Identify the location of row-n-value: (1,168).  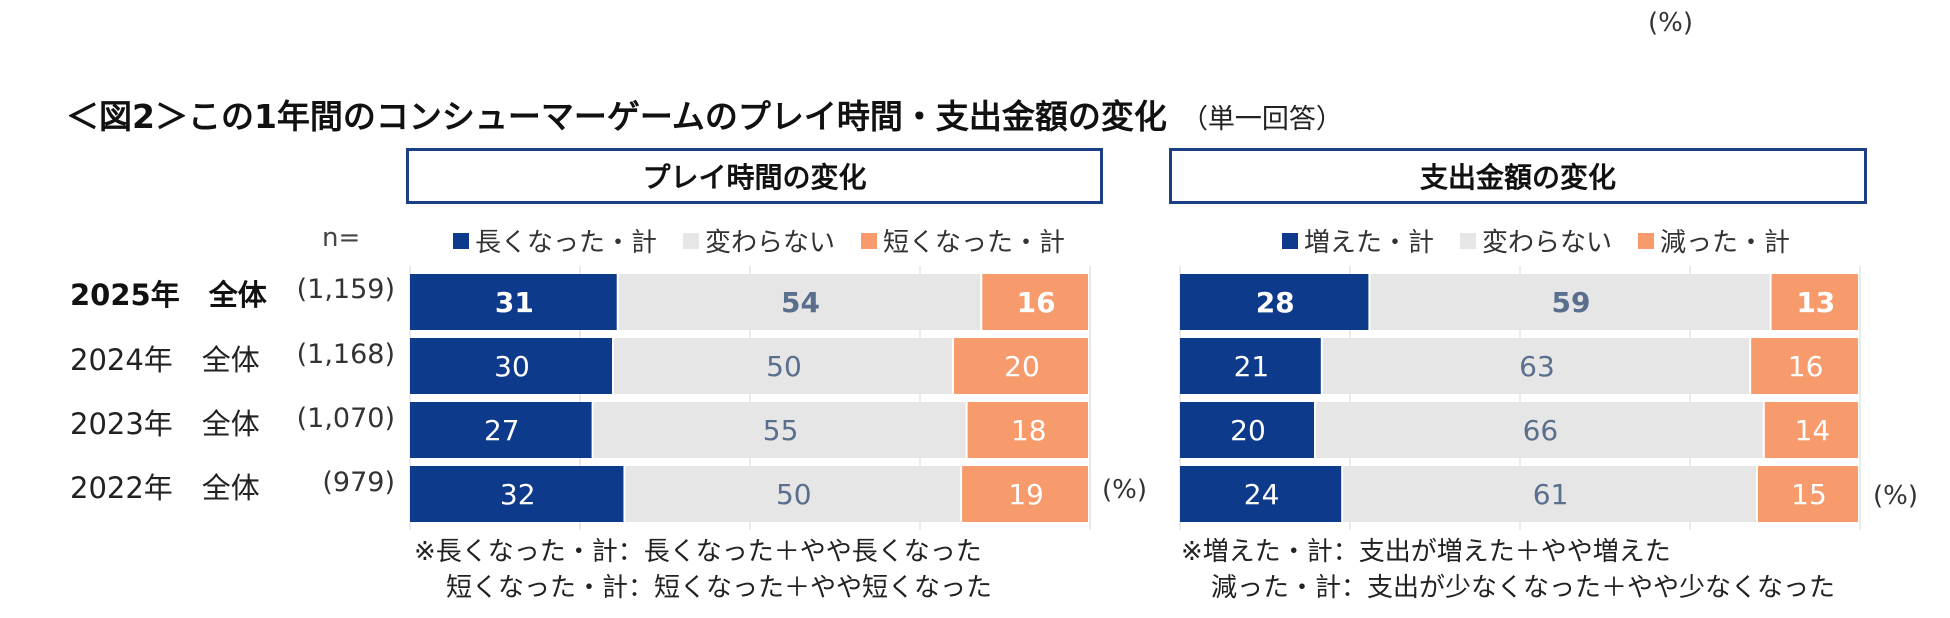
(345, 354).